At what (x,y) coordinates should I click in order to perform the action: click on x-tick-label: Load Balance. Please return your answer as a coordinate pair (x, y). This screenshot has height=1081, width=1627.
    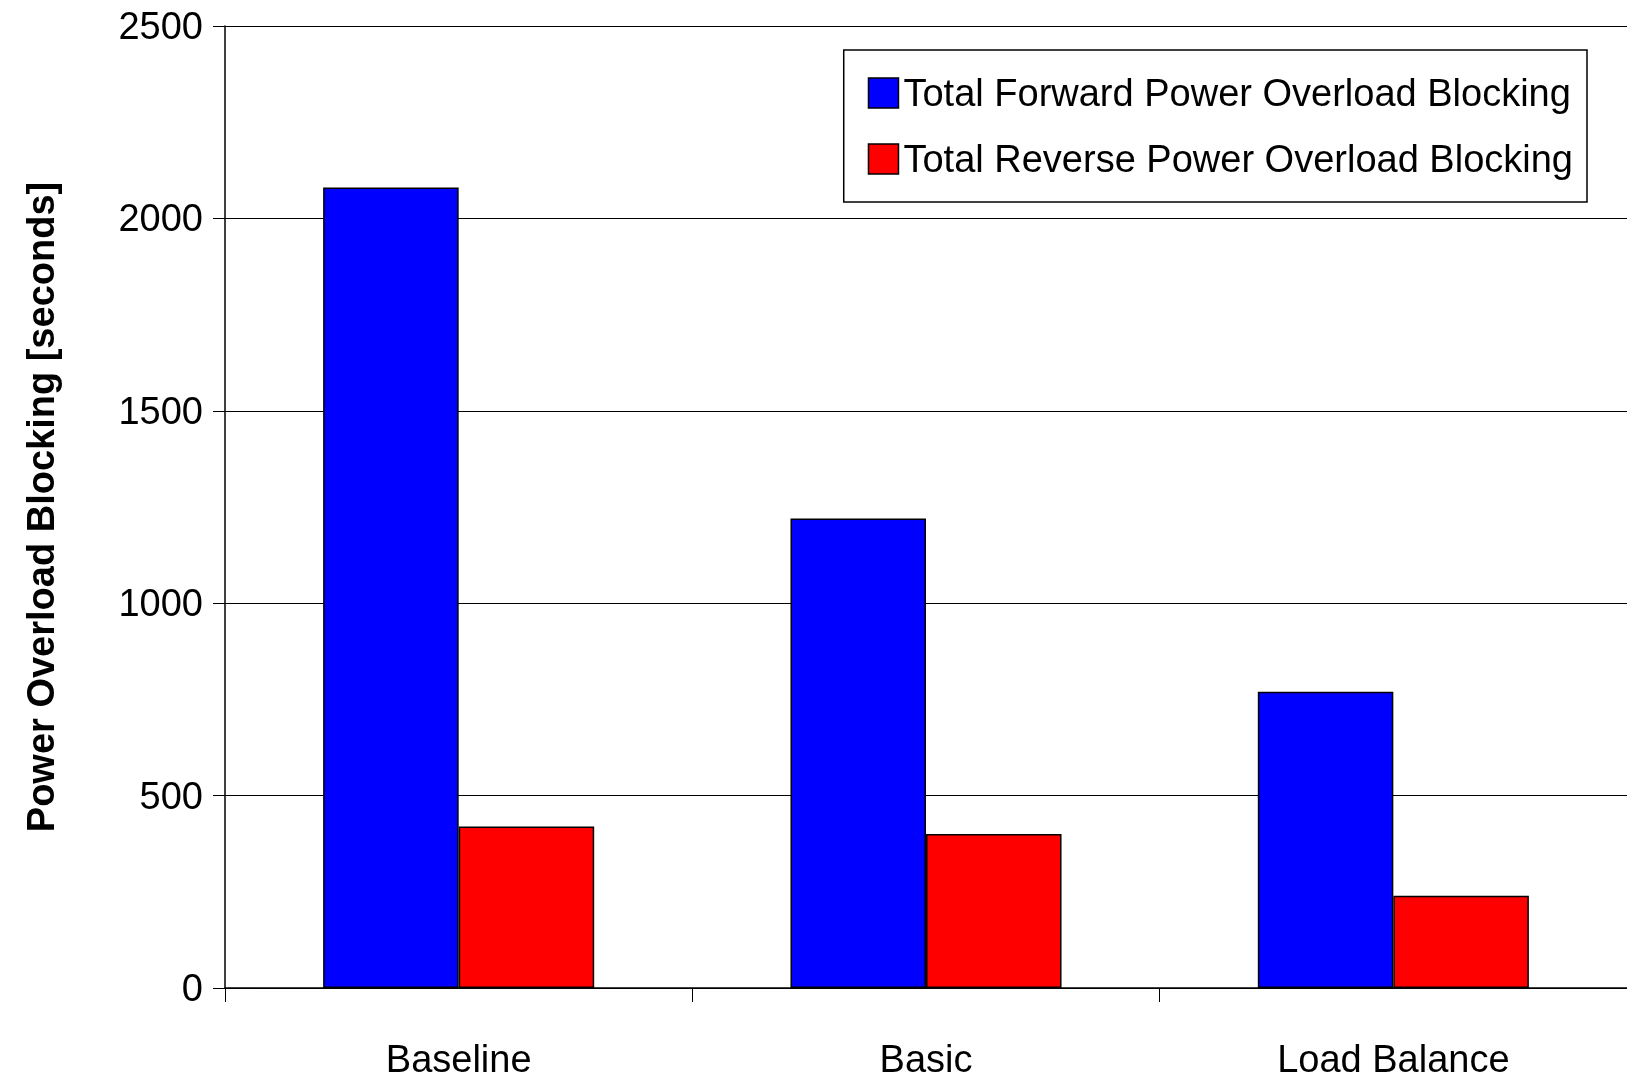
    Looking at the image, I should click on (1393, 1059).